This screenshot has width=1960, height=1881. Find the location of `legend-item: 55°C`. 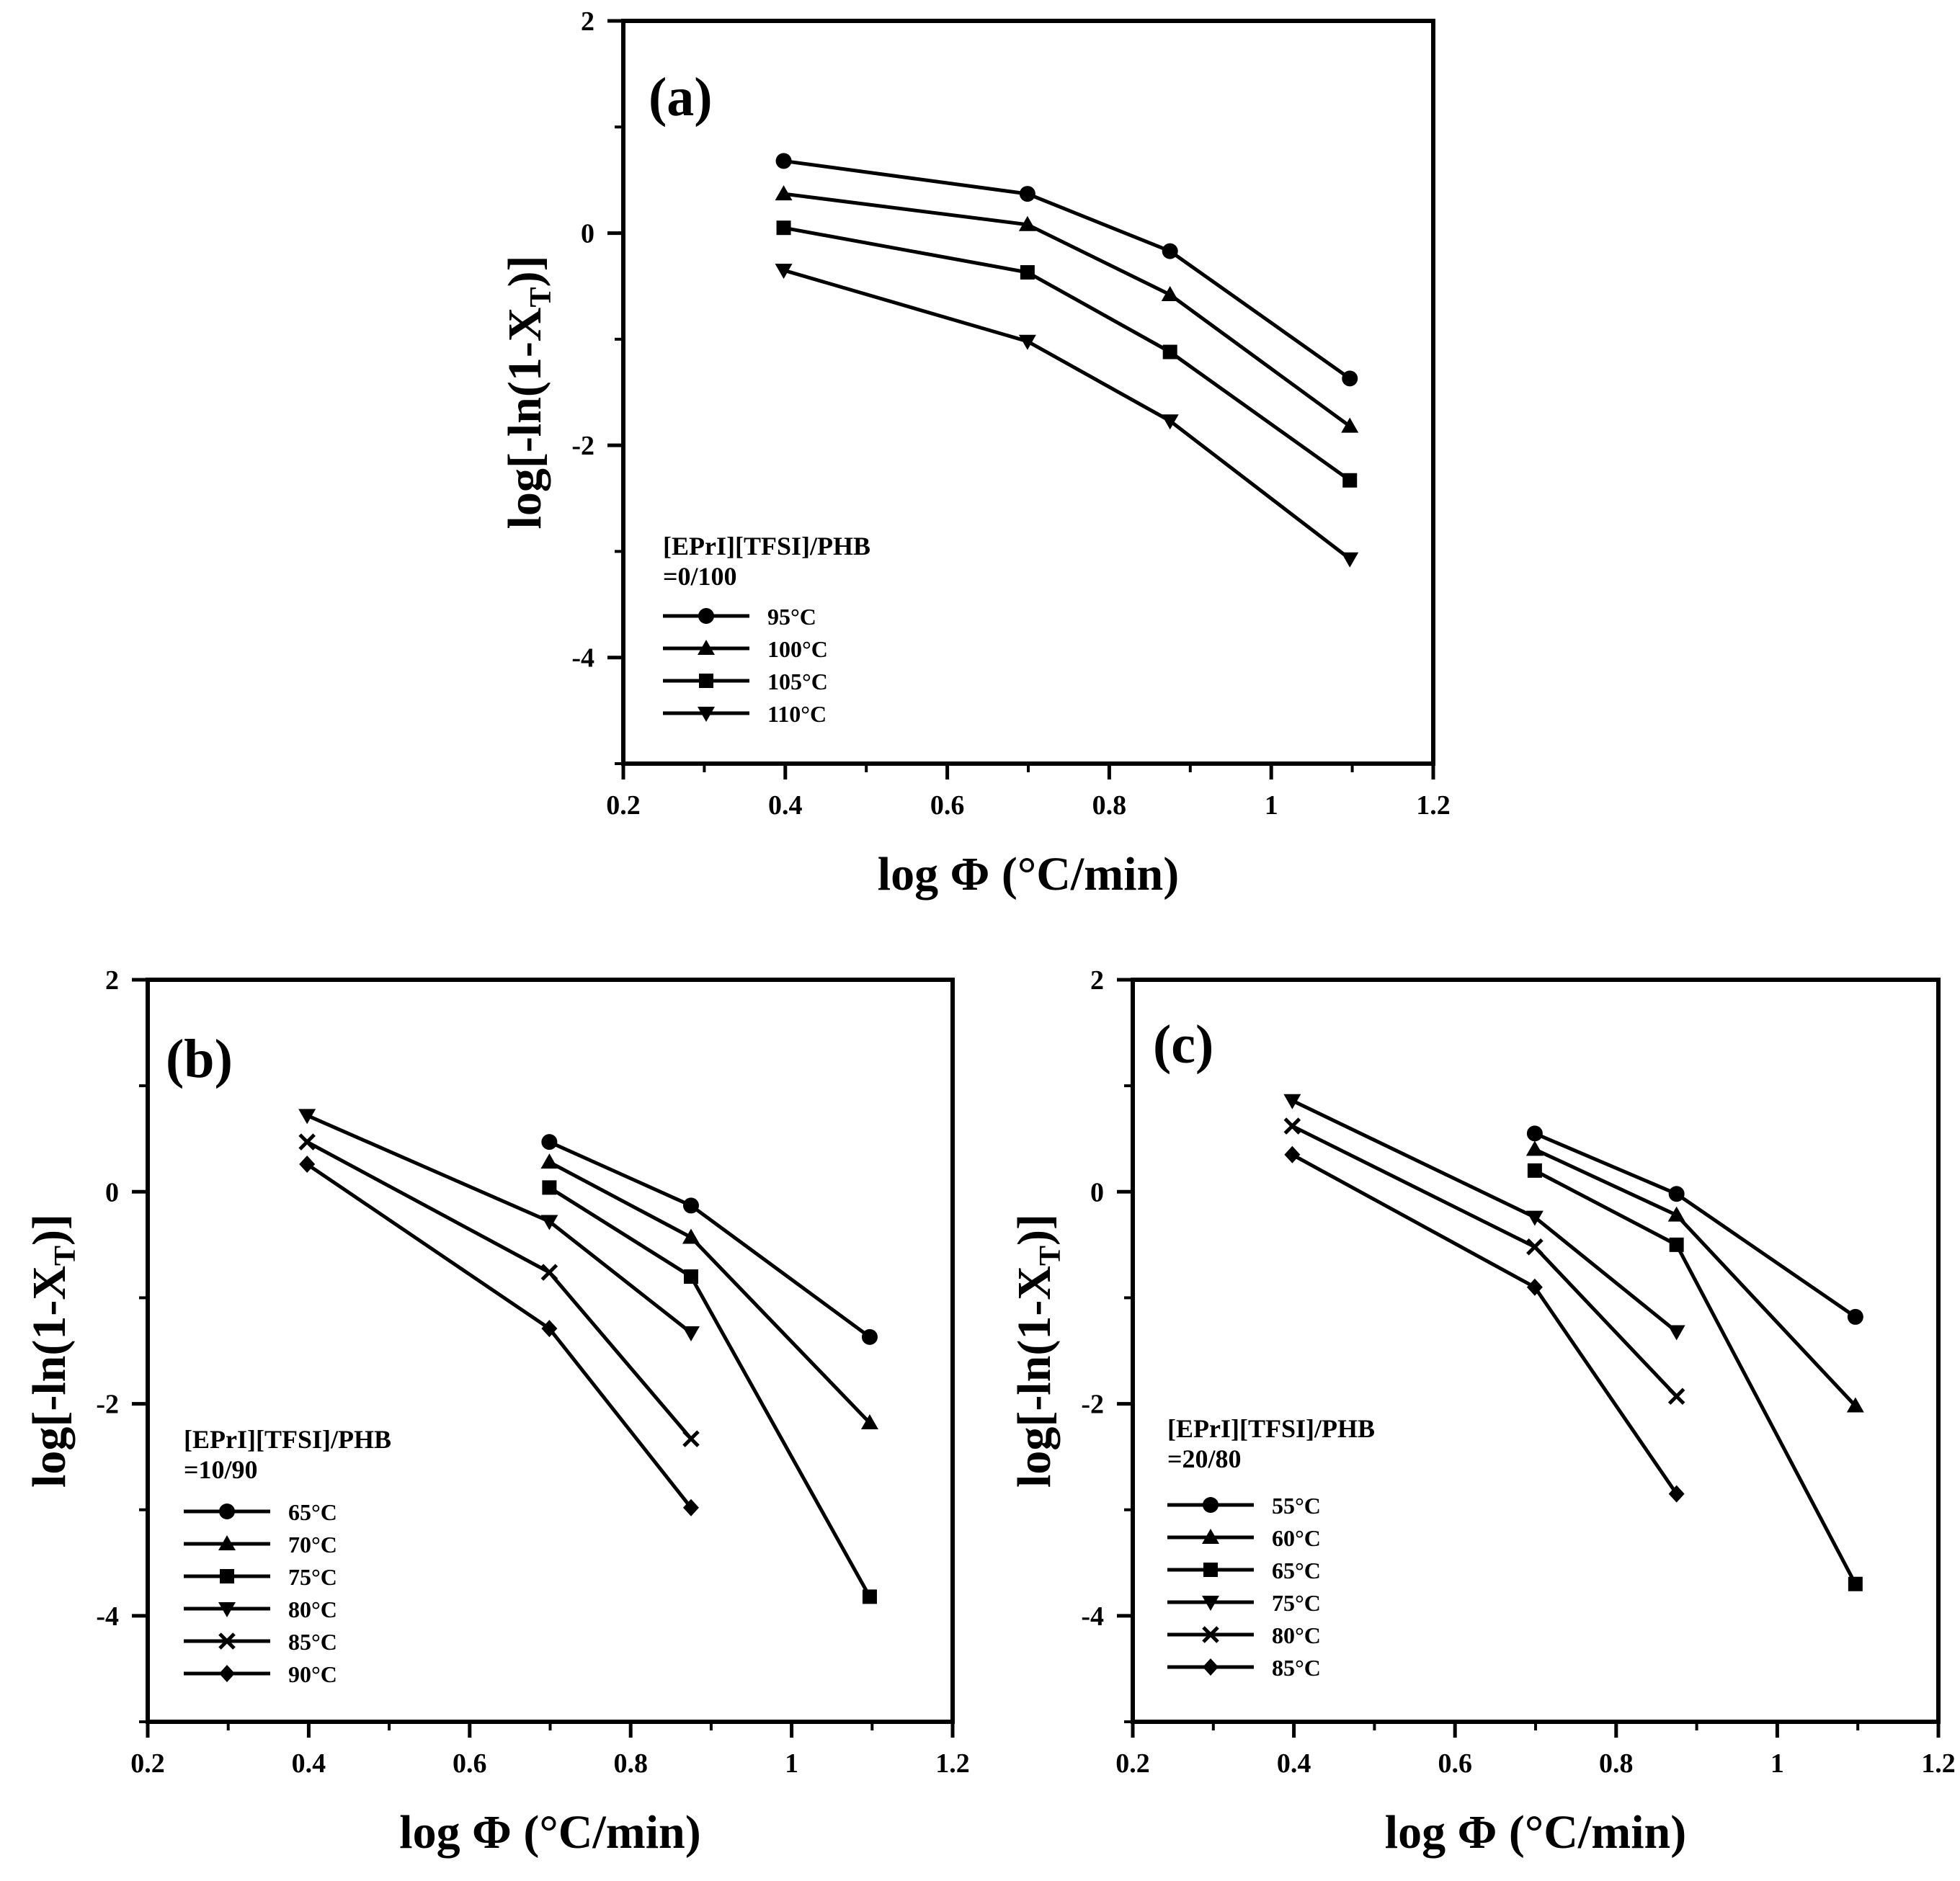

legend-item: 55°C is located at coordinates (1244, 1506).